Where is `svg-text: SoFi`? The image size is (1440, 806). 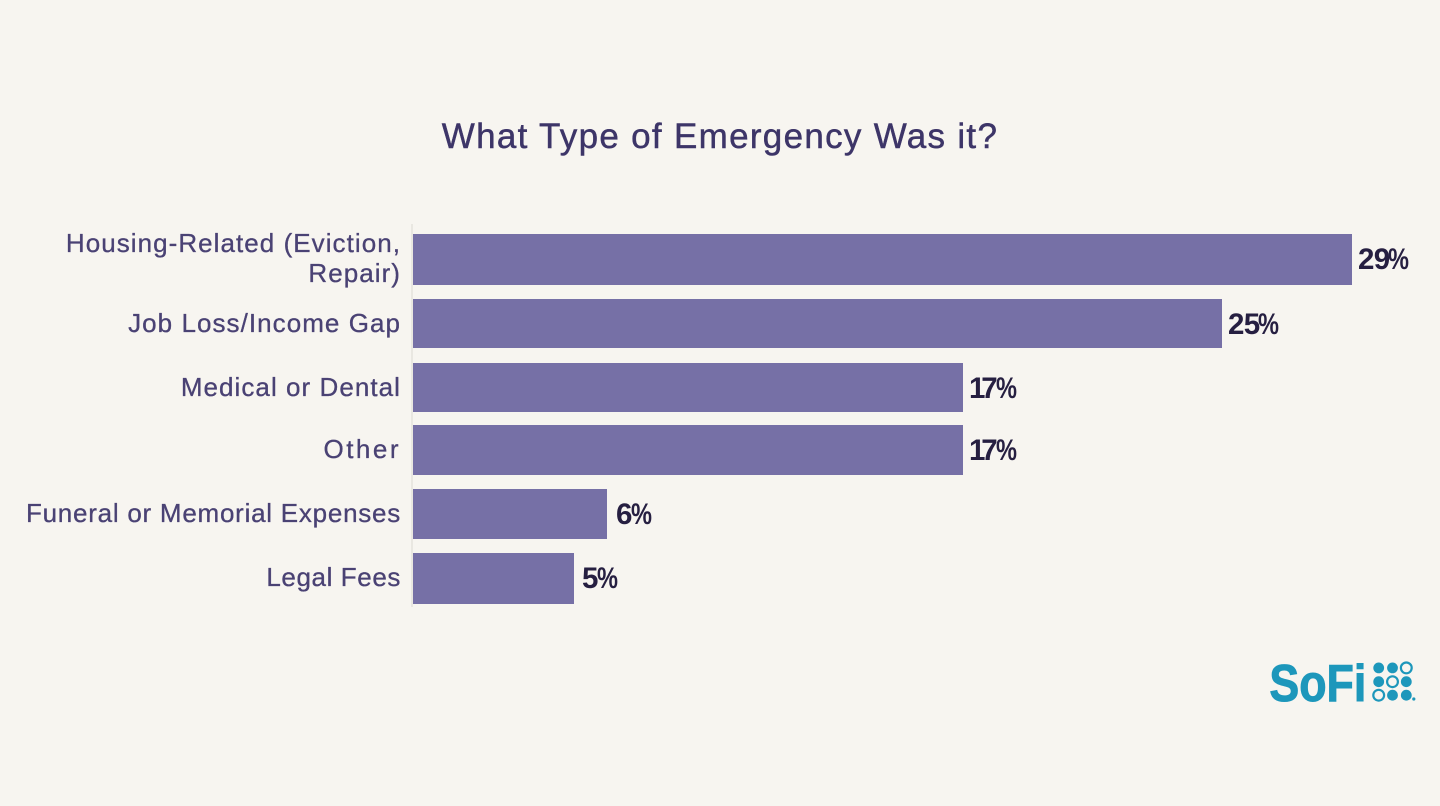 svg-text: SoFi is located at coordinates (1317, 681).